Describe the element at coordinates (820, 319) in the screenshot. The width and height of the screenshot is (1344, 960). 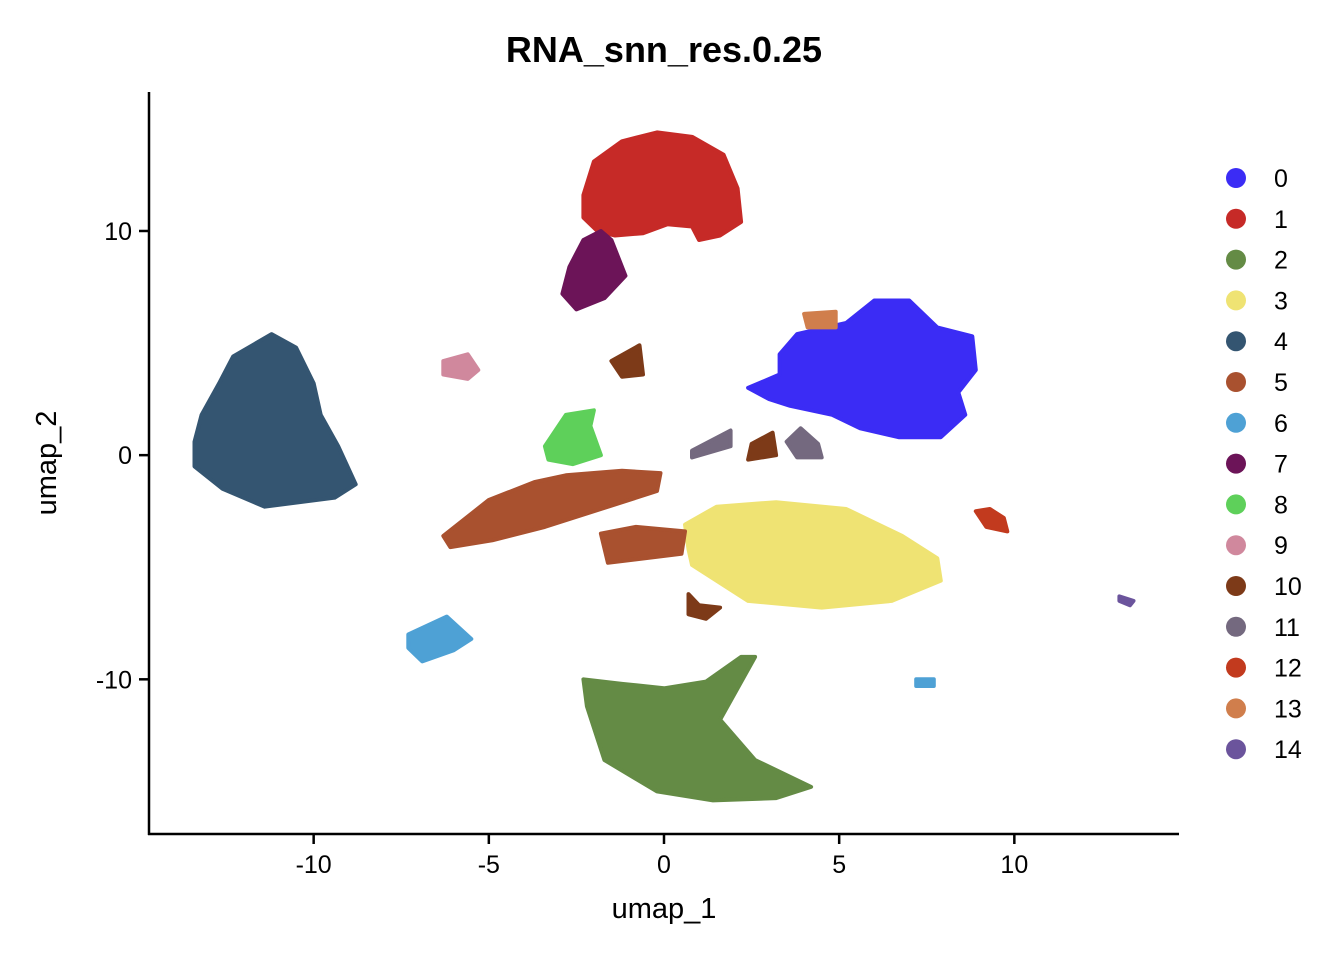
I see `cluster-13-points` at that location.